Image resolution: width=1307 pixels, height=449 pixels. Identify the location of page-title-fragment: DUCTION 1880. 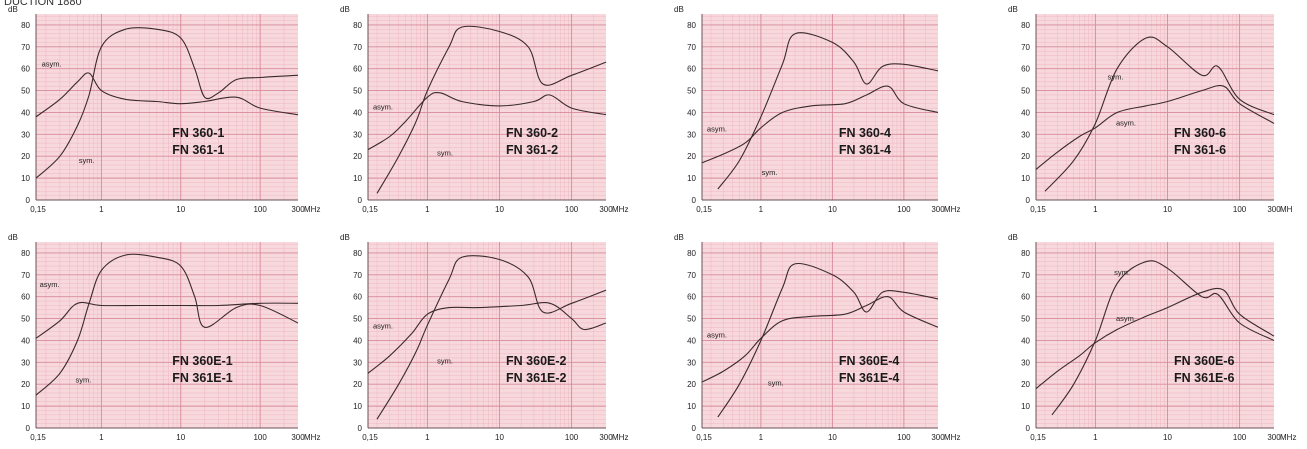
(43, 4).